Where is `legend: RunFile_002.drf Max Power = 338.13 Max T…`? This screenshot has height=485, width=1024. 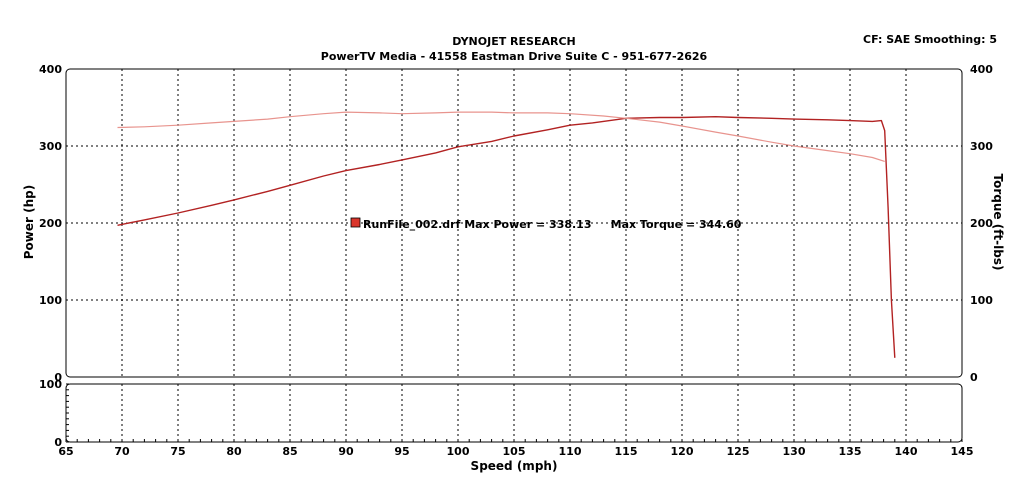 legend: RunFile_002.drf Max Power = 338.13 Max T… is located at coordinates (546, 224).